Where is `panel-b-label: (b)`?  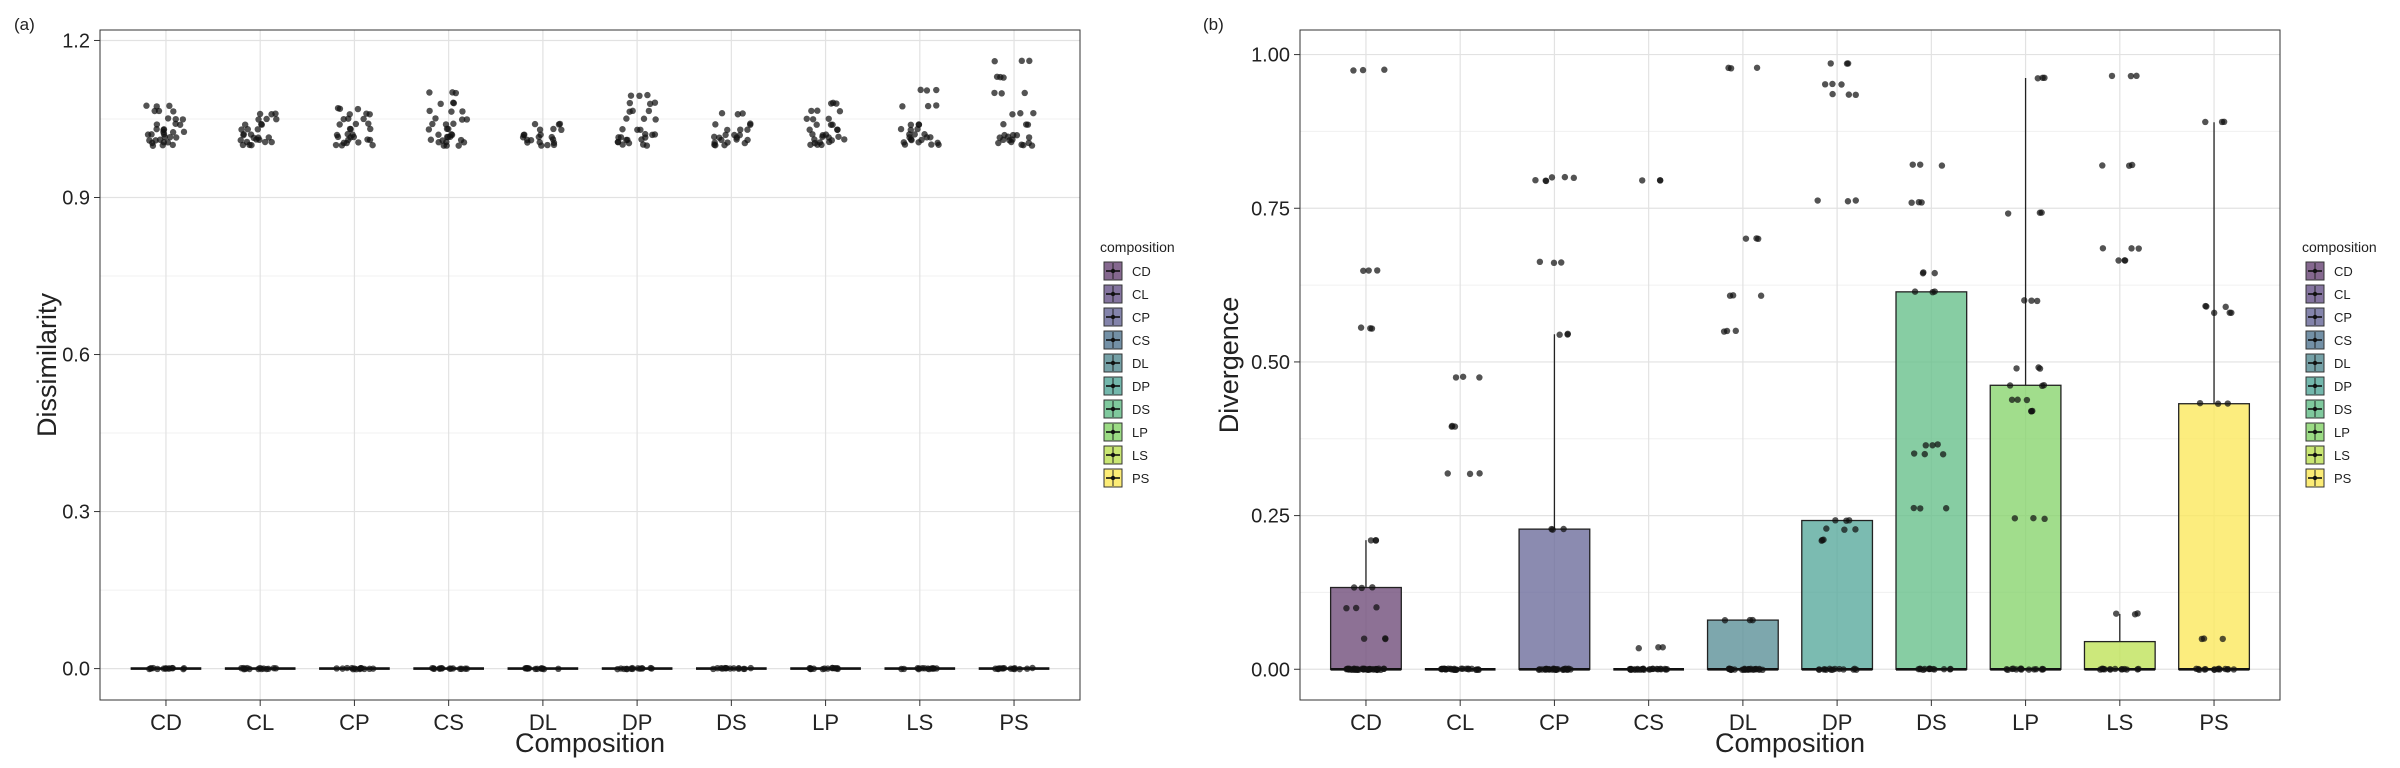 panel-b-label: (b) is located at coordinates (1213, 24).